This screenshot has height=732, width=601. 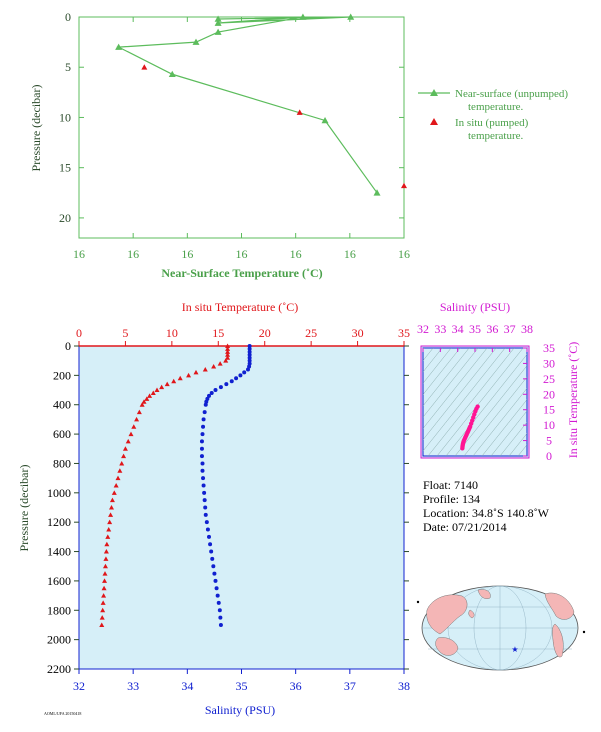 What do you see at coordinates (573, 400) in the screenshot?
I see `ts-temperature-axis-label: In situ Temperature (˚C)` at bounding box center [573, 400].